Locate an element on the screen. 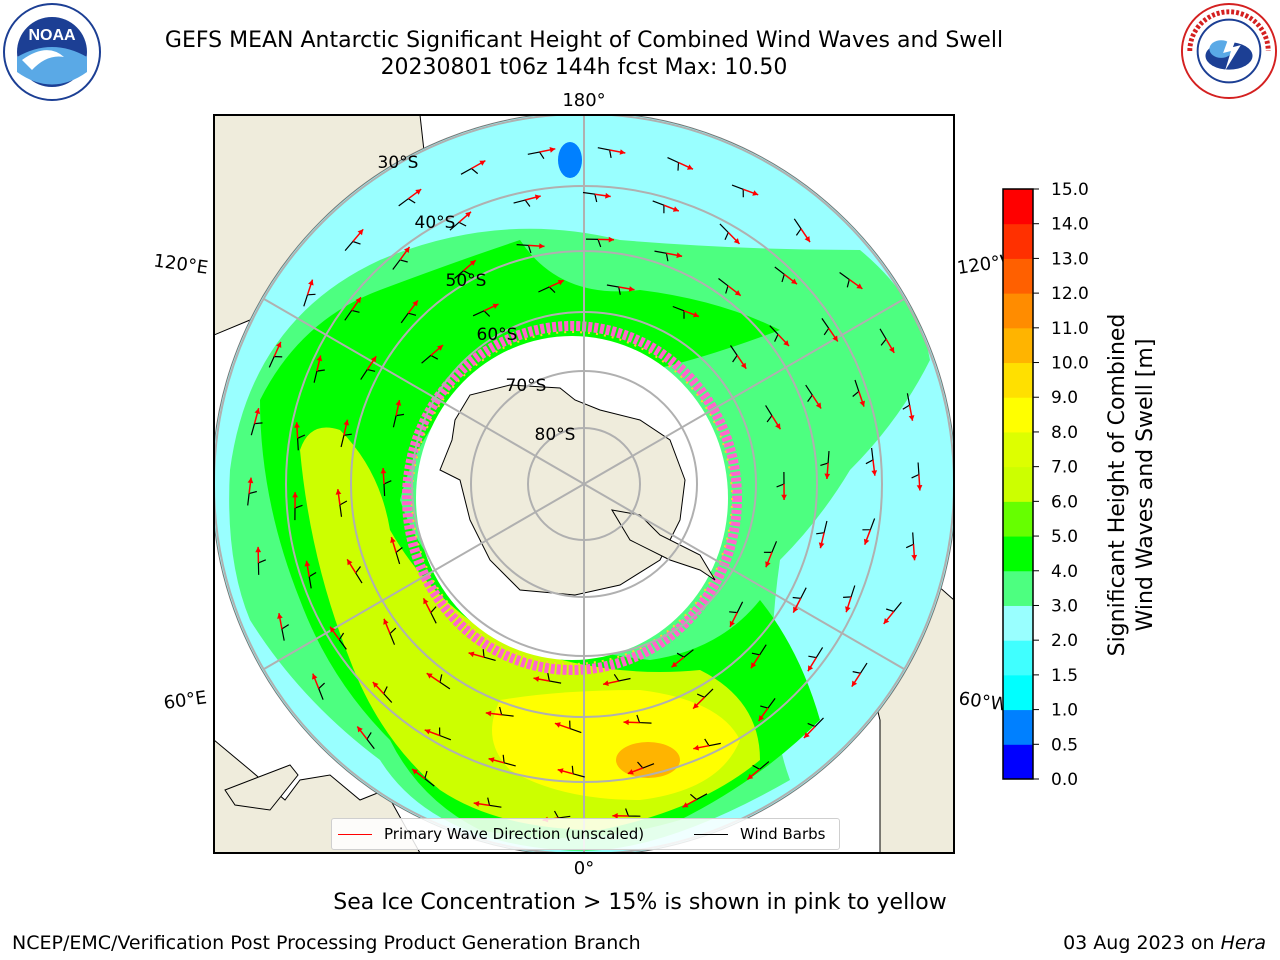 The height and width of the screenshot is (960, 1280). colorbar-tick-label: 0.0 is located at coordinates (1064, 780).